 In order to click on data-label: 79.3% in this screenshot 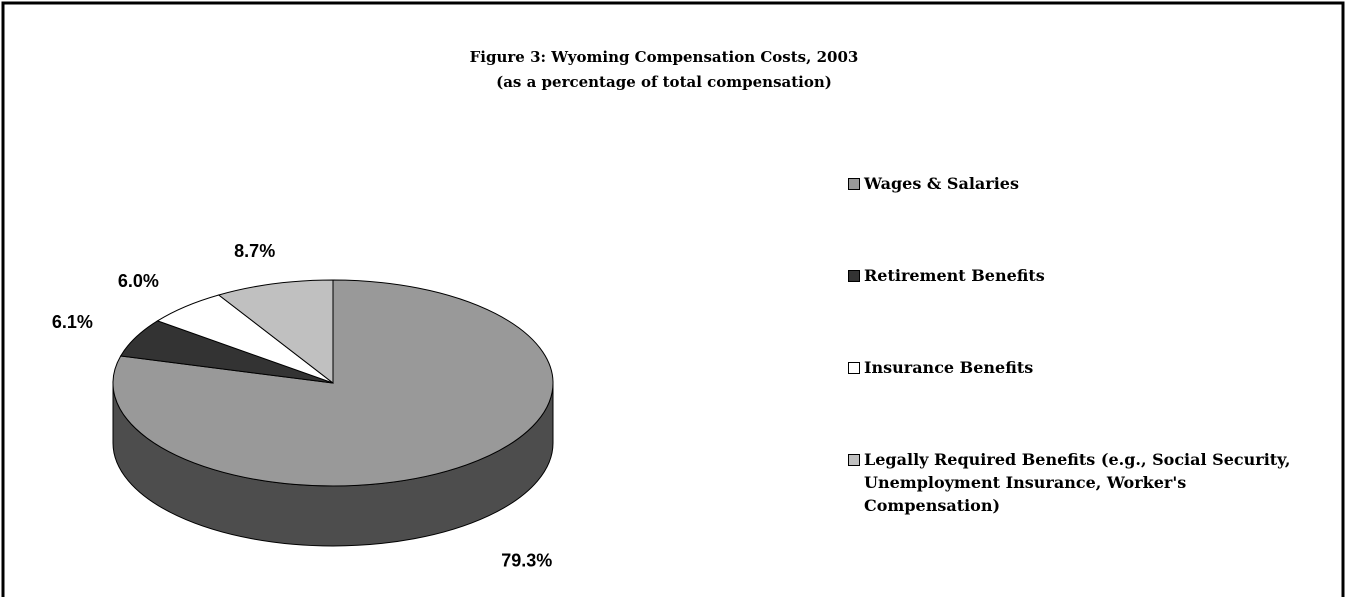, I will do `click(526, 560)`.